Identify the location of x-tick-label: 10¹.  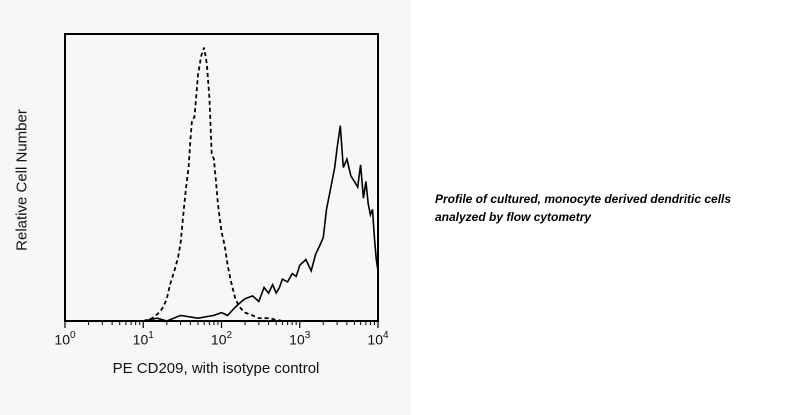
(143, 339).